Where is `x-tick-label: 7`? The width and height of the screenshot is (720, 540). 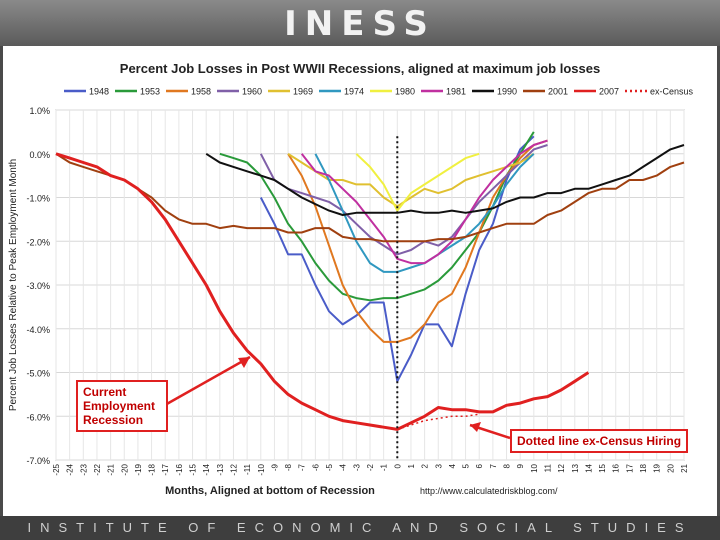
x-tick-label: 7 is located at coordinates (493, 465).